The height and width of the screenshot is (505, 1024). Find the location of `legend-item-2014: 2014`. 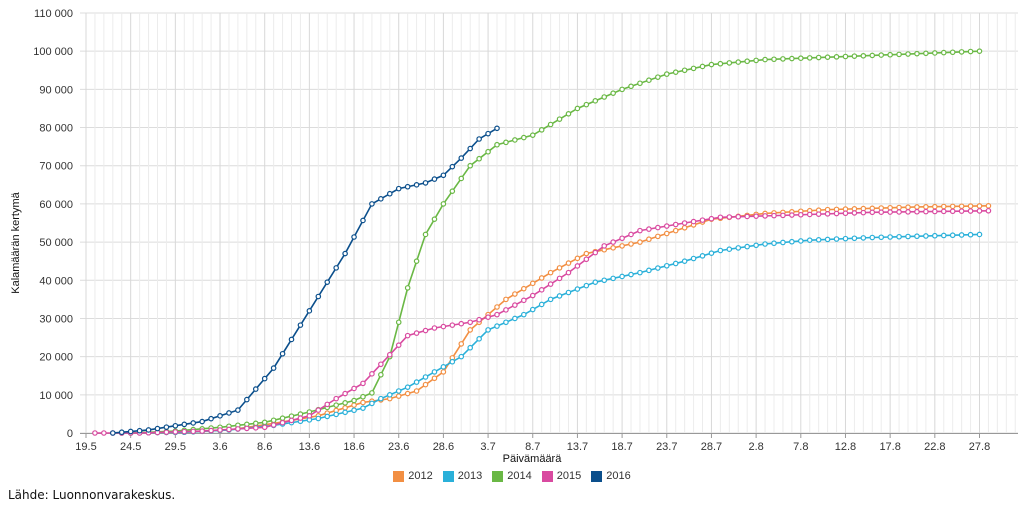

legend-item-2014: 2014 is located at coordinates (512, 476).